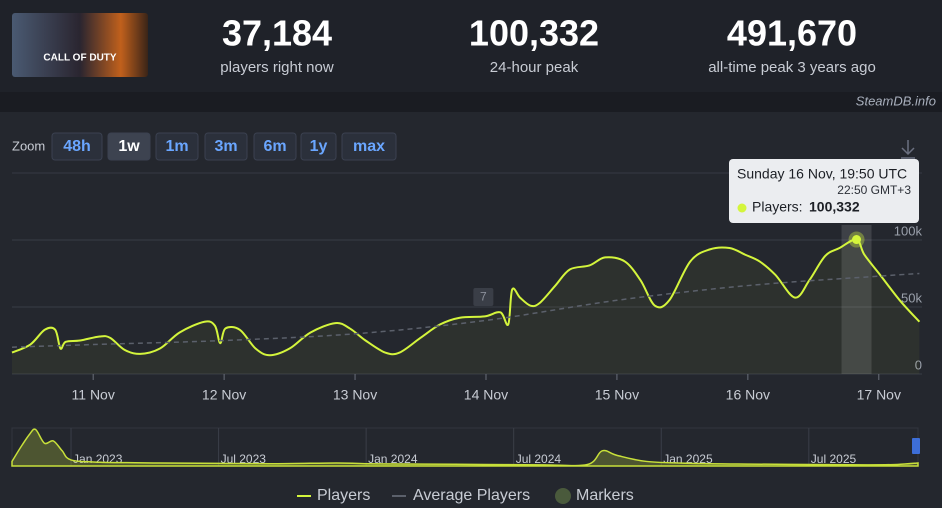 The height and width of the screenshot is (508, 942). Describe the element at coordinates (465, 310) in the screenshot. I see `average-line` at that location.